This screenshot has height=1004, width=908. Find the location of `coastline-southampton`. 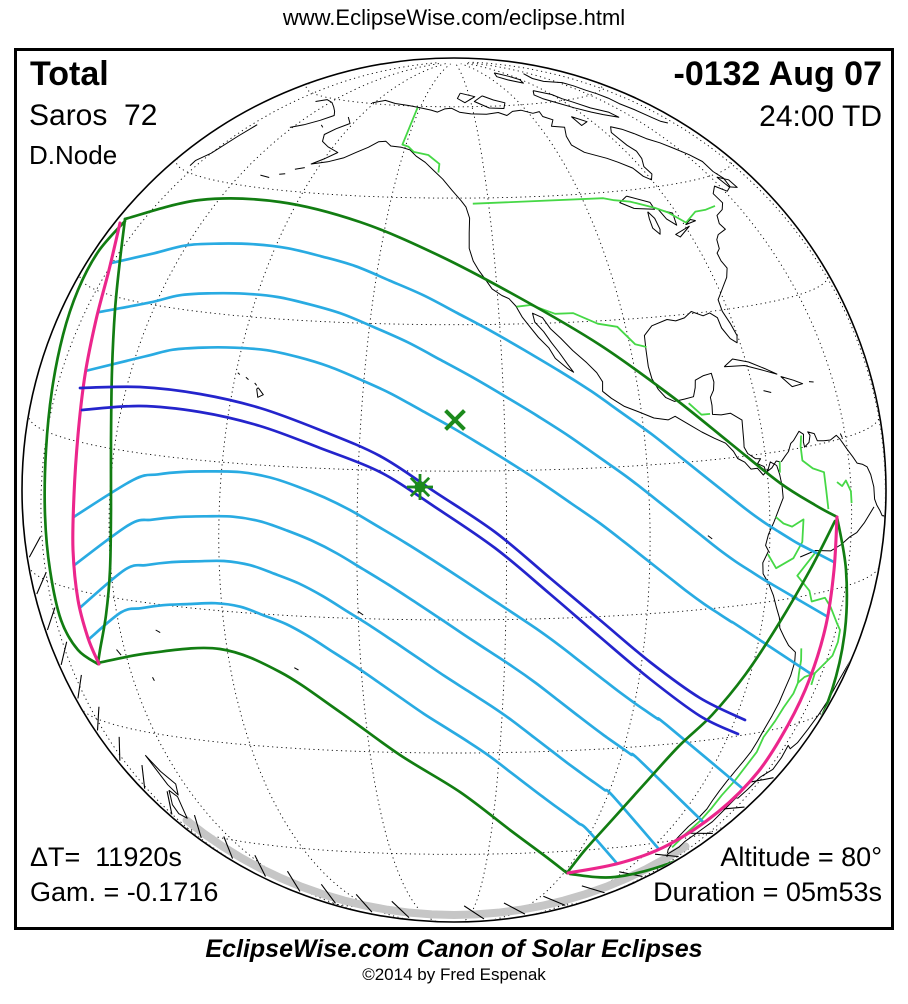

coastline-southampton is located at coordinates (579, 121).